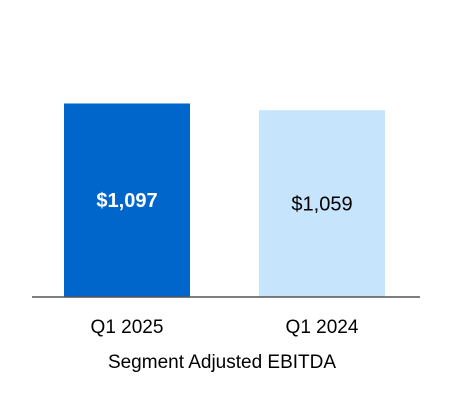 The image size is (450, 400). Describe the element at coordinates (127, 327) in the screenshot. I see `x-tick-label-1: Q1 2025` at that location.